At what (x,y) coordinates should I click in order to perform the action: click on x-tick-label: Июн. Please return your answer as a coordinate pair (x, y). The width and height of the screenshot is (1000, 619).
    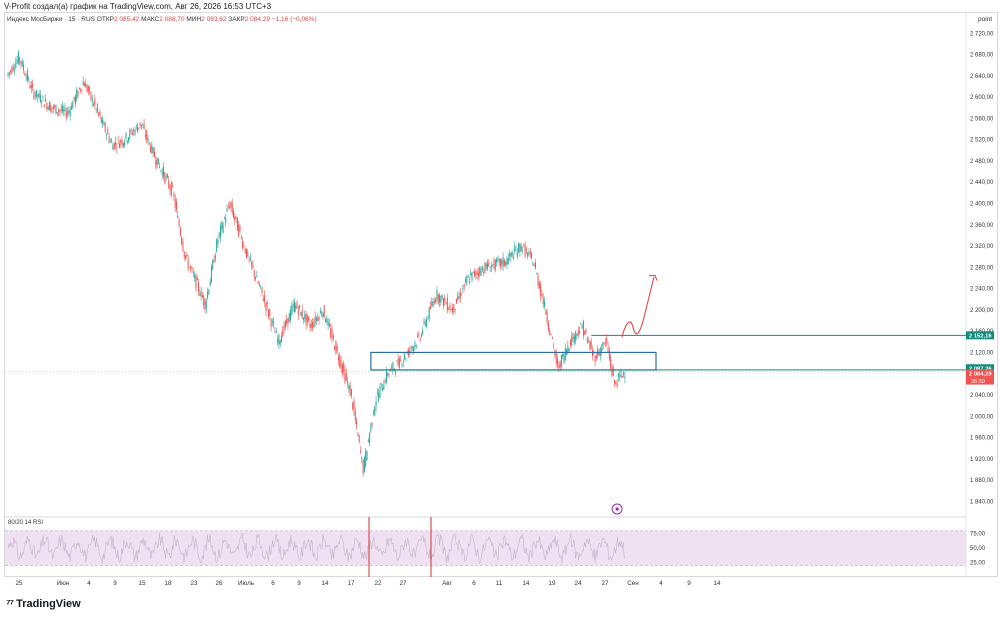
    Looking at the image, I should click on (63, 583).